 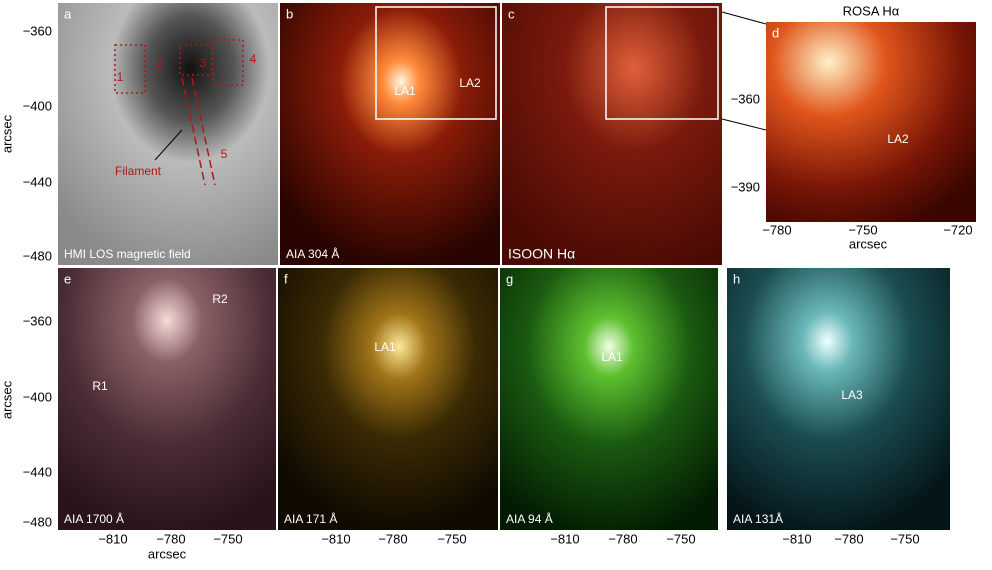 What do you see at coordinates (289, 13) in the screenshot?
I see `panel-letter: b` at bounding box center [289, 13].